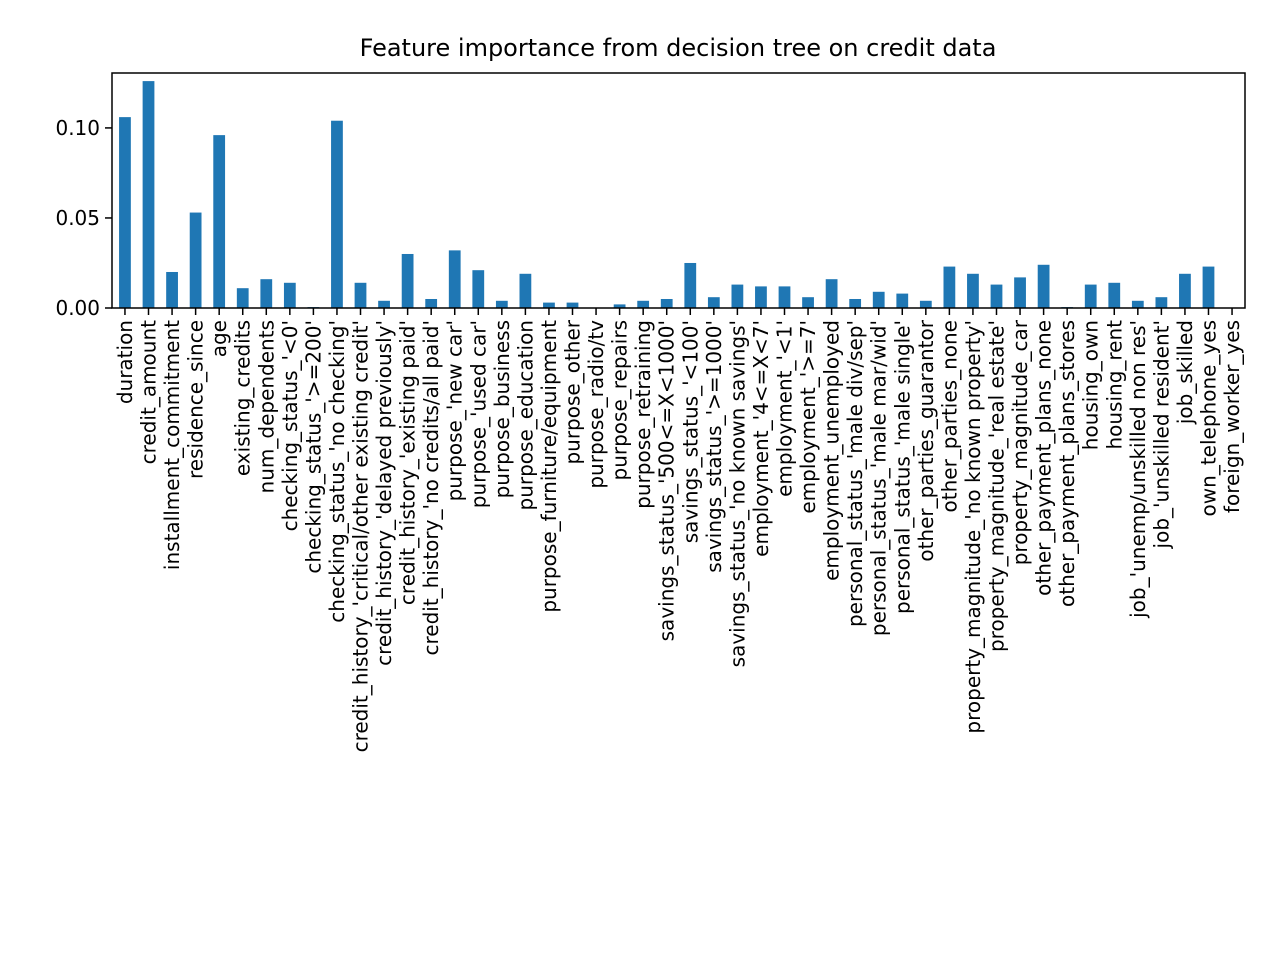  I want to click on x-tick-label: credit_history_'no credits/all paid', so click(431, 488).